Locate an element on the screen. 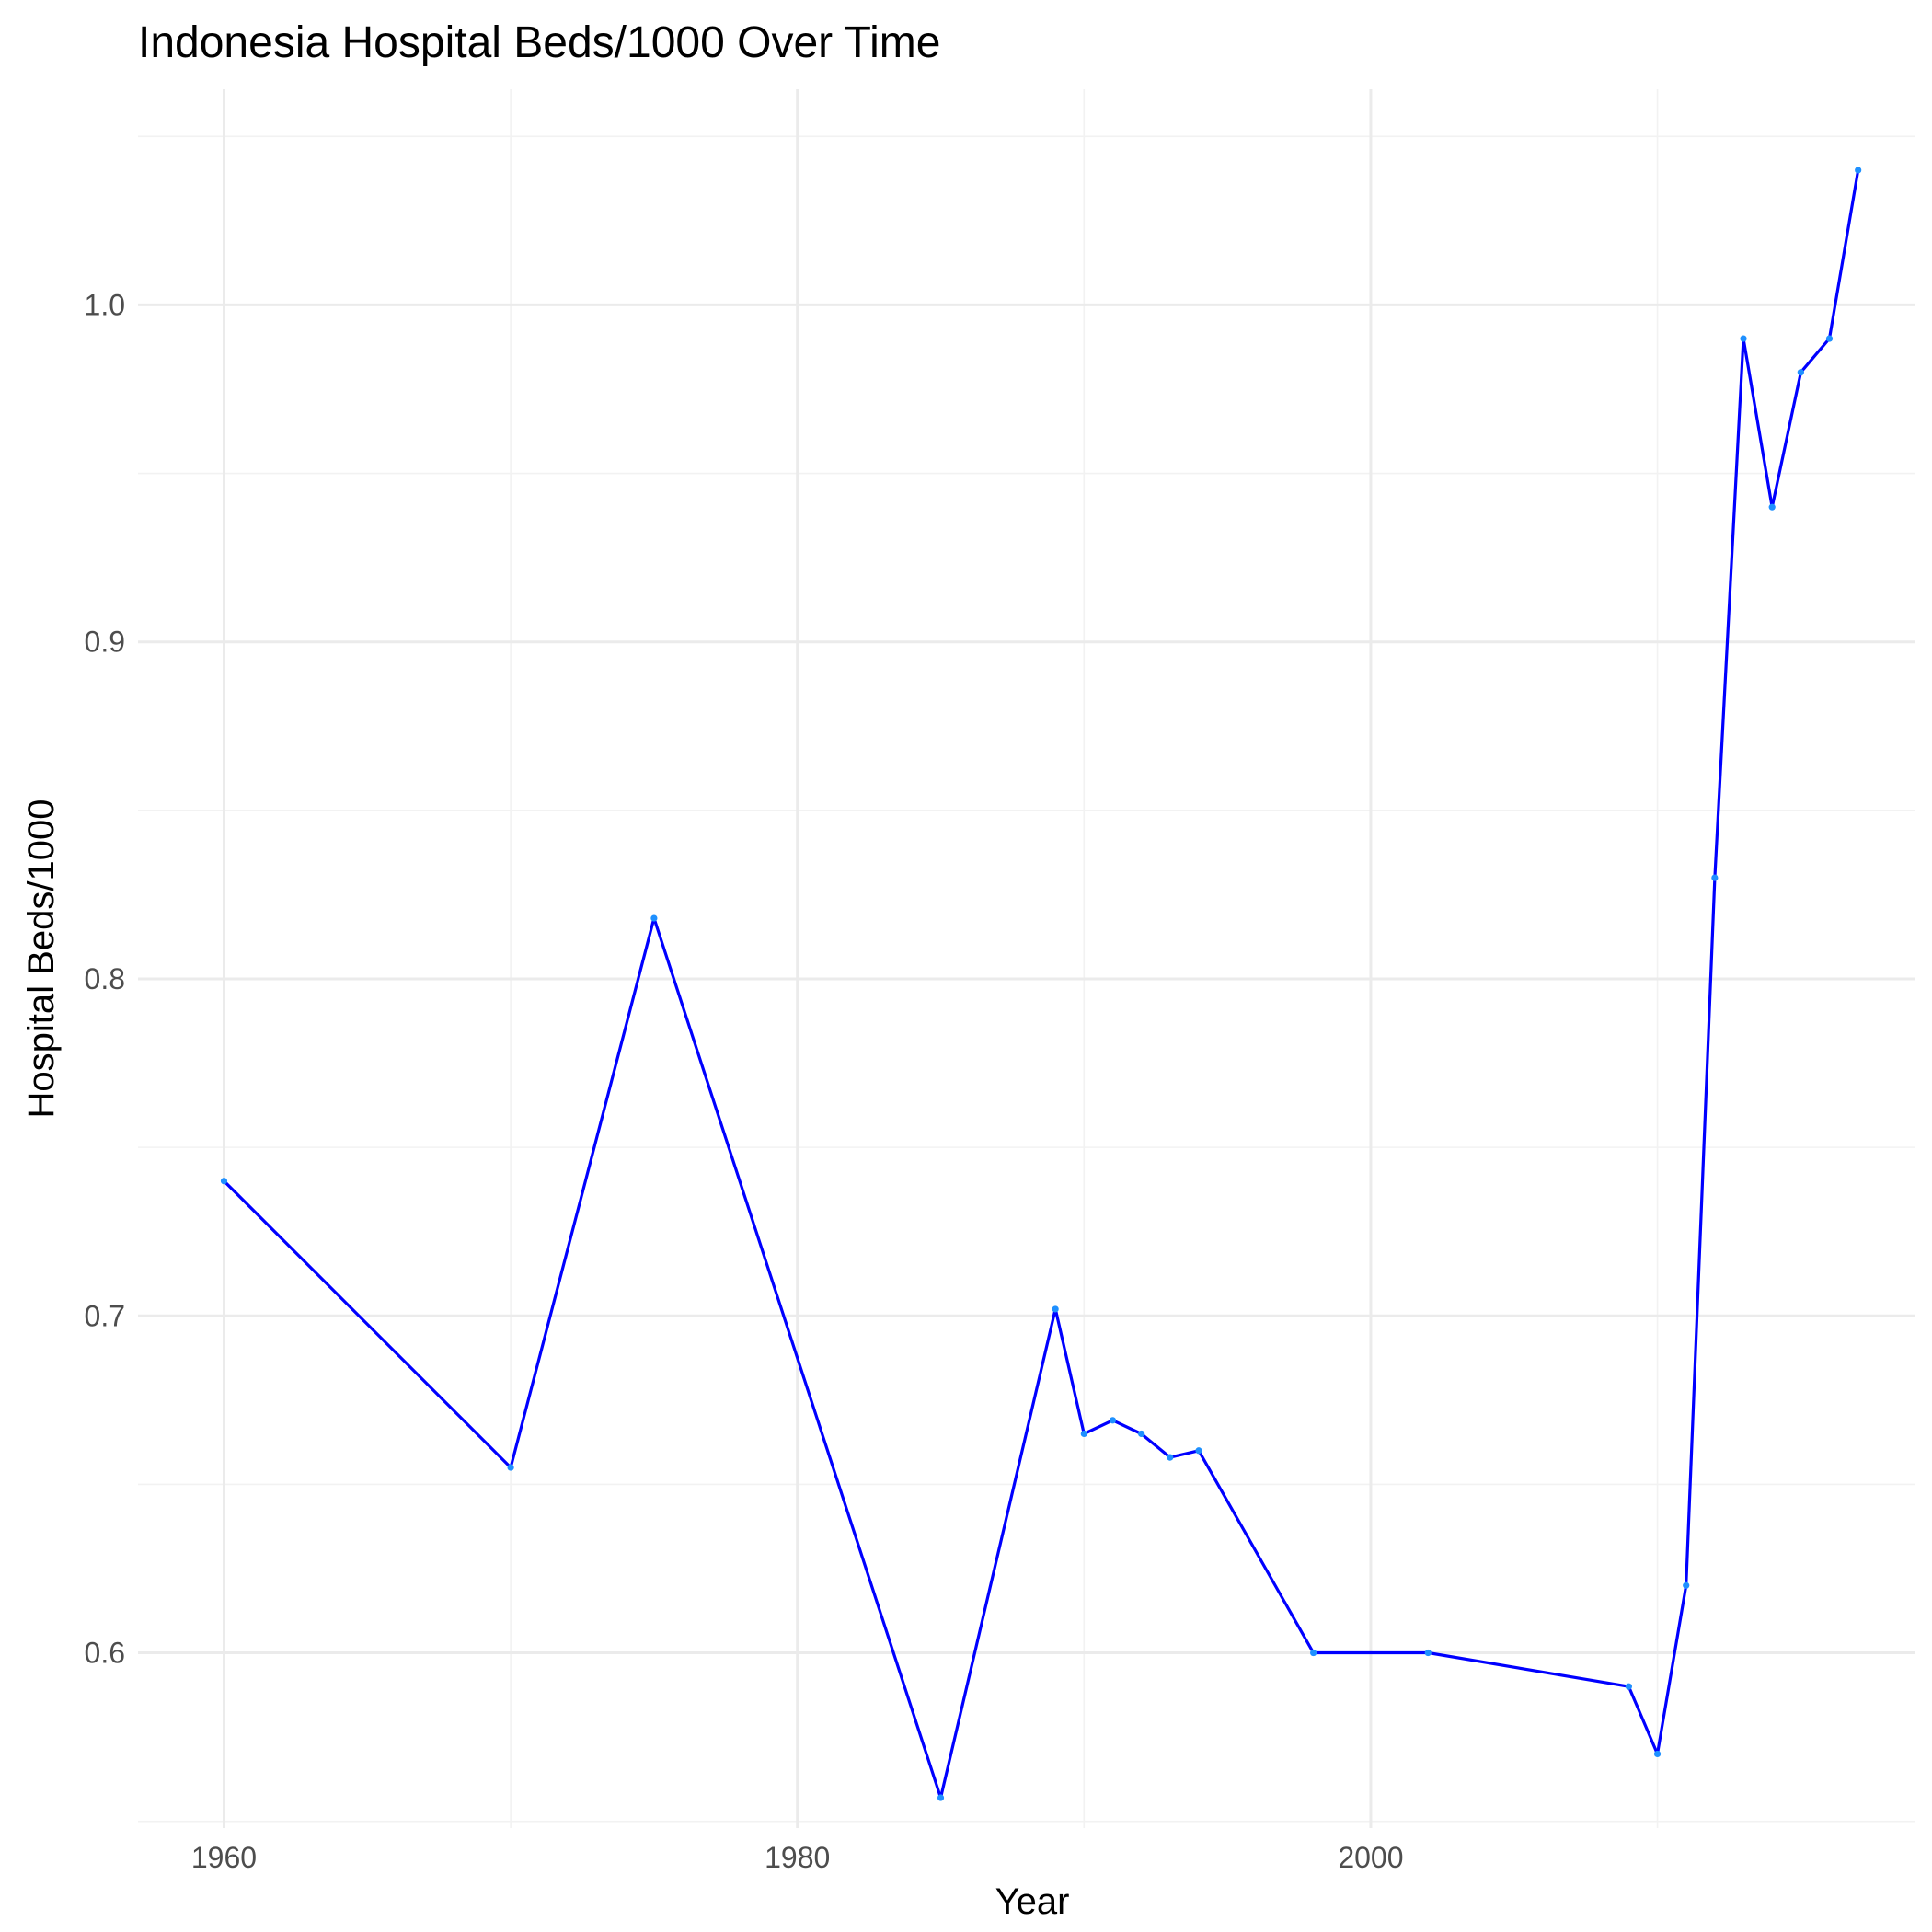 The image size is (1932, 1932). x-tick-label: 1960 is located at coordinates (224, 1857).